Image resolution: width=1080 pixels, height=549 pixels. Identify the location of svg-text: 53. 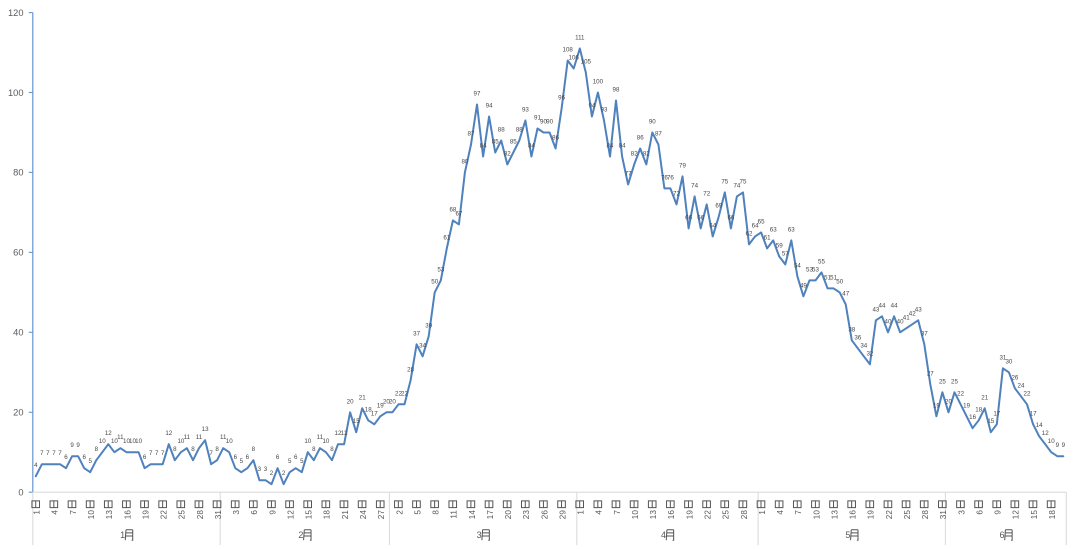
(440, 269).